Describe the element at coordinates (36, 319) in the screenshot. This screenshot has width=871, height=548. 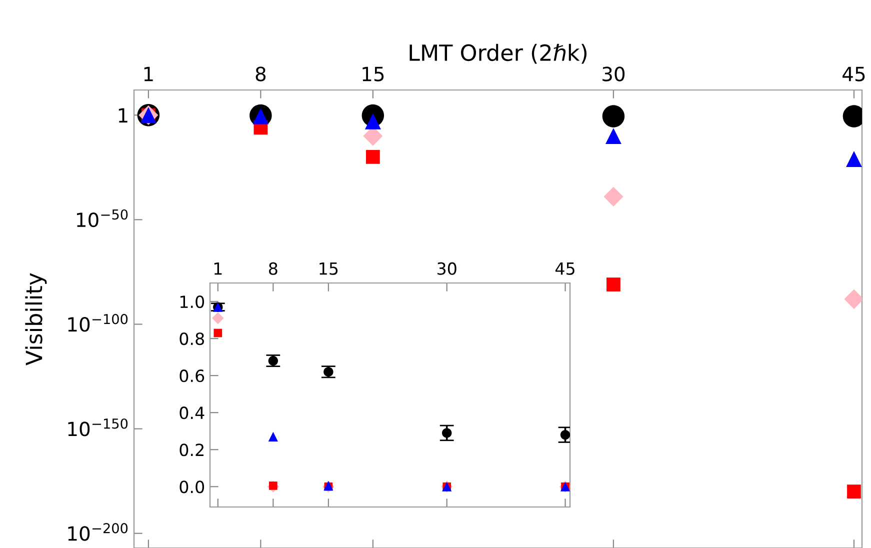
I see `y-axis-title: Visibility` at that location.